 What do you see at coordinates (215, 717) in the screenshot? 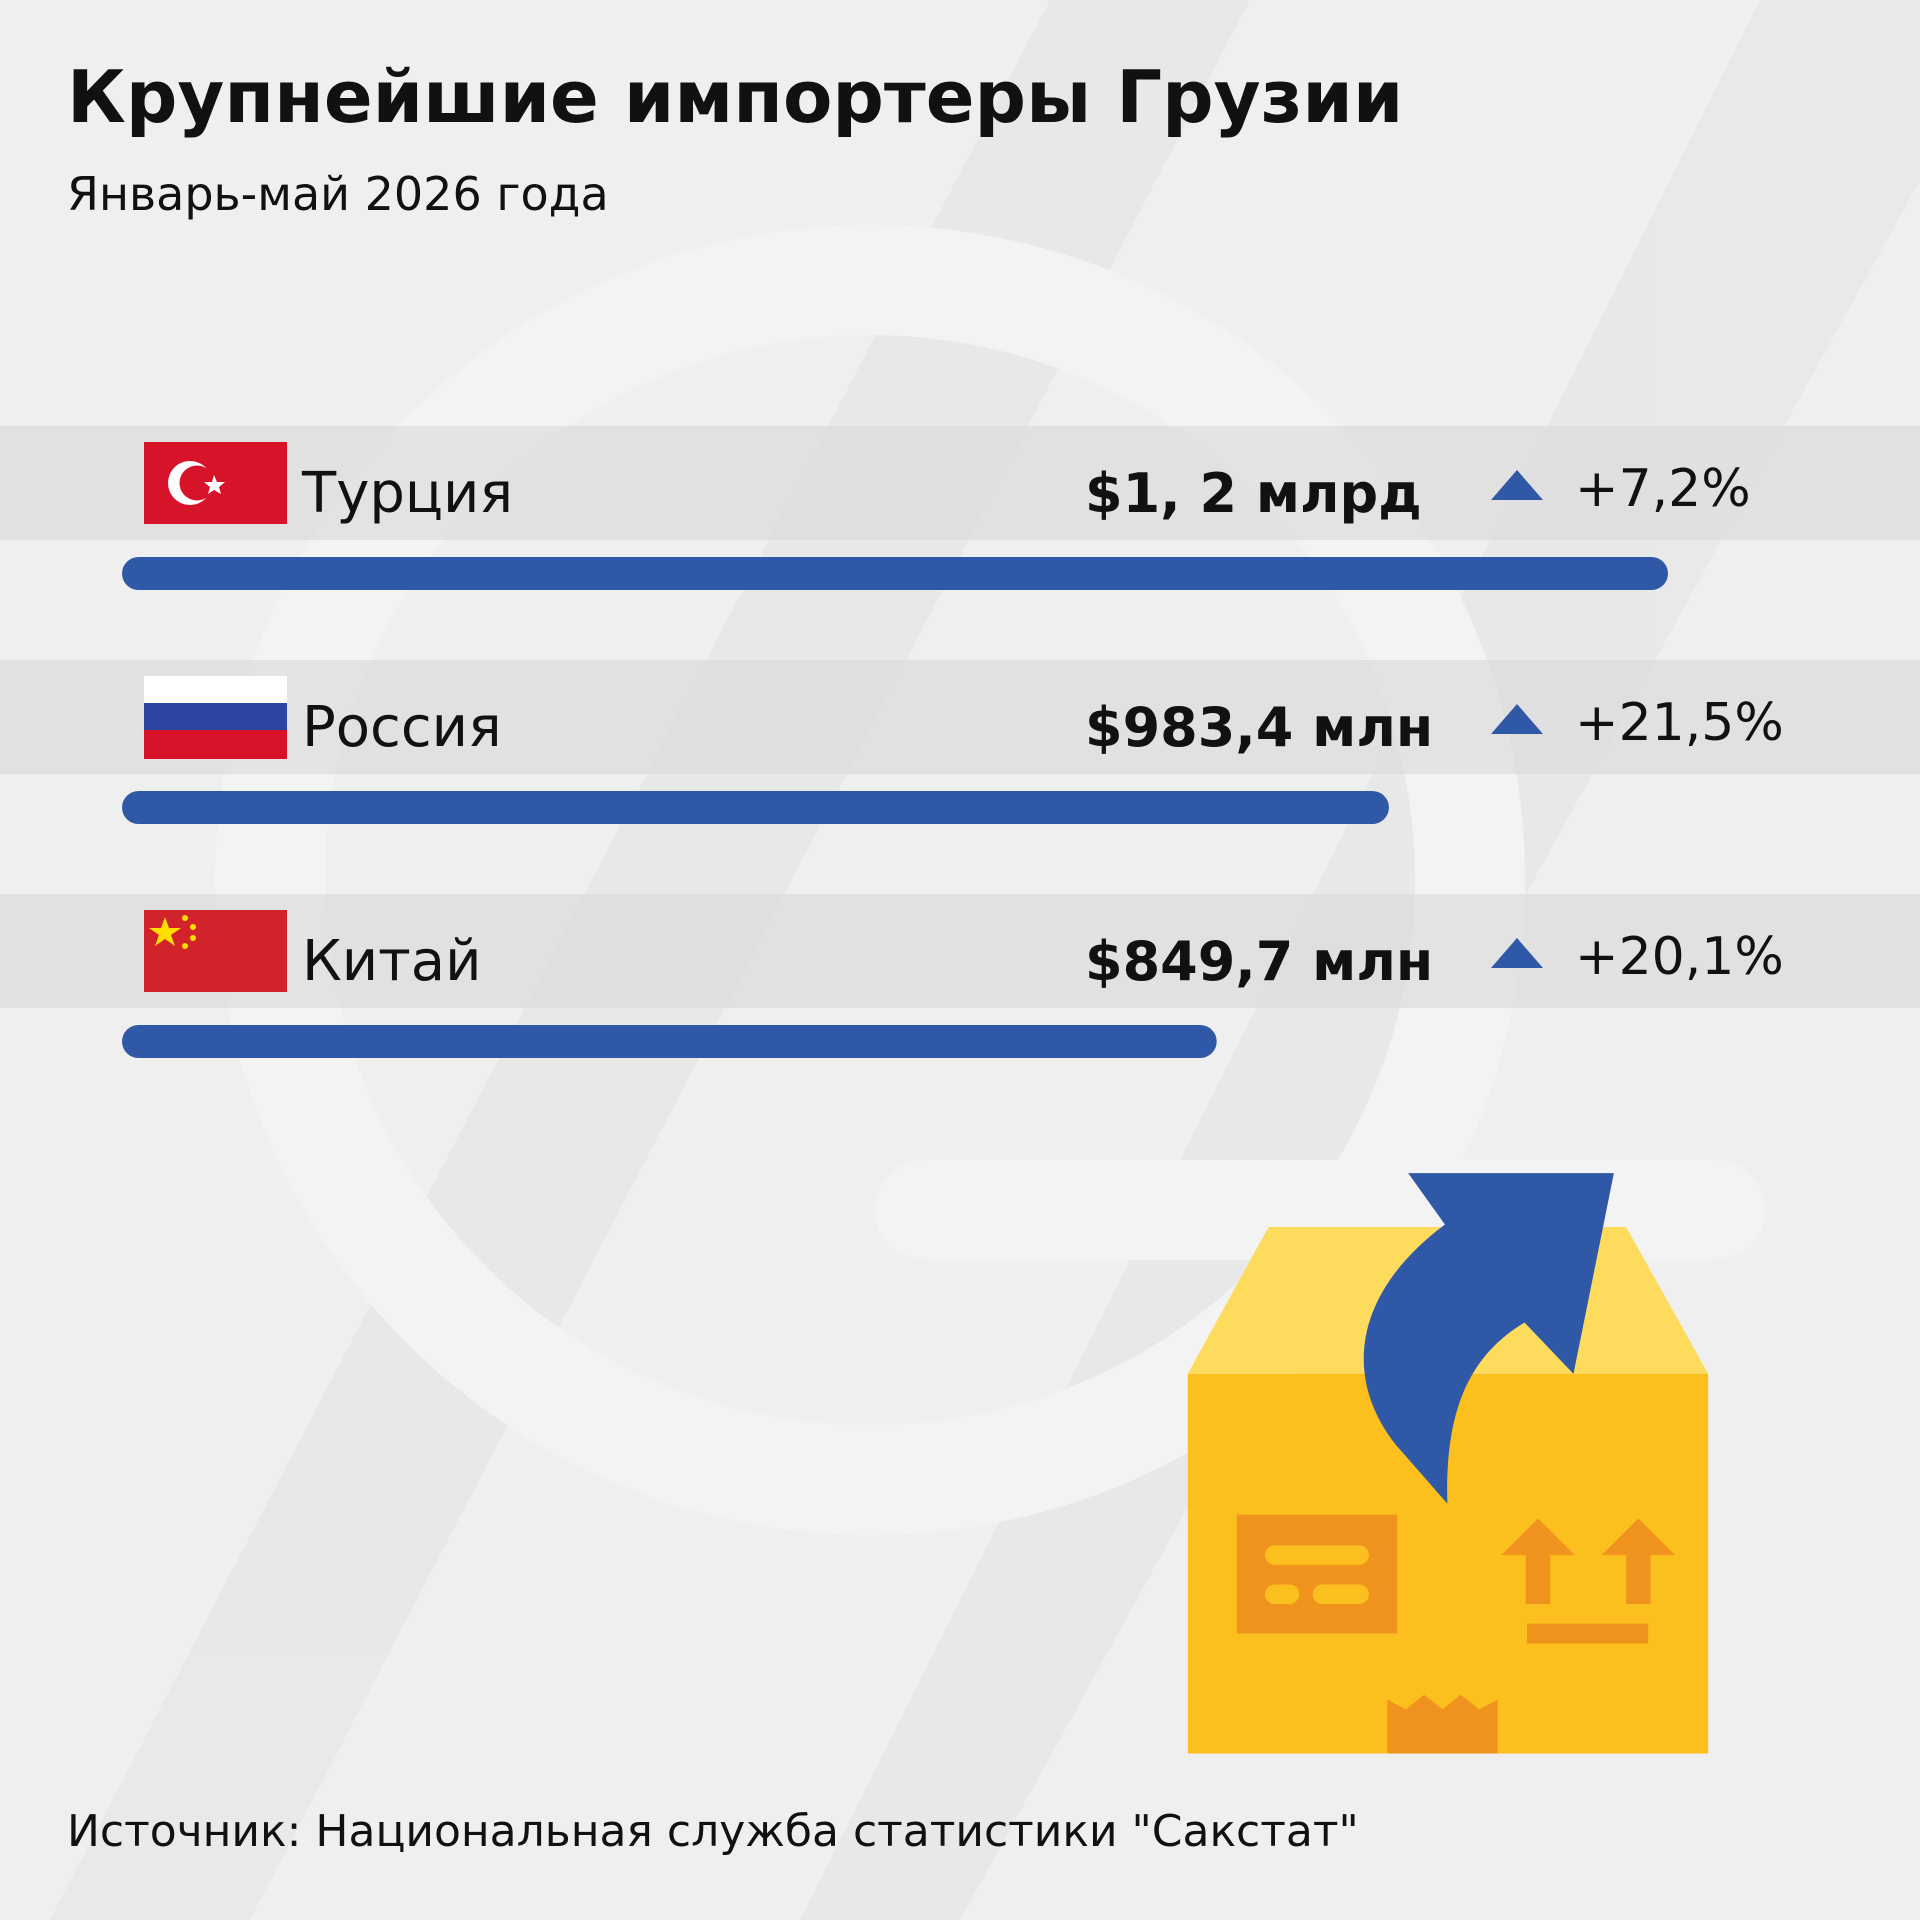
I see `flag-russia` at bounding box center [215, 717].